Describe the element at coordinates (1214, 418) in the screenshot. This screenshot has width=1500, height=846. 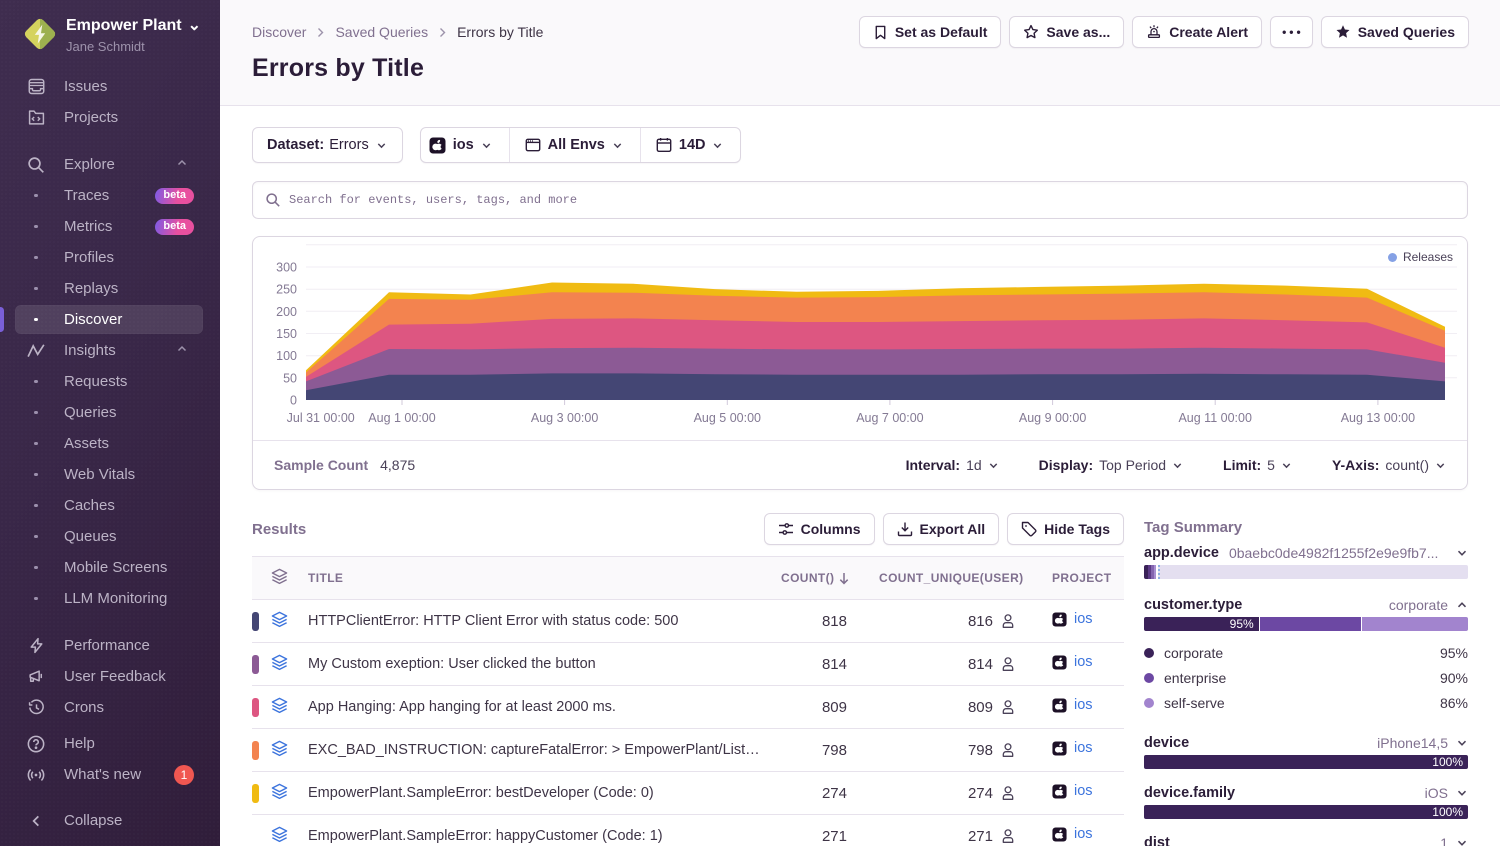
I see `svg-text: Aug 11 00:00` at that location.